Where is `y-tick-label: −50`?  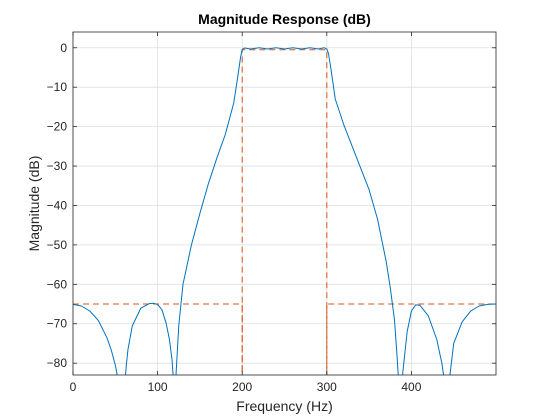 y-tick-label: −50 is located at coordinates (57, 245).